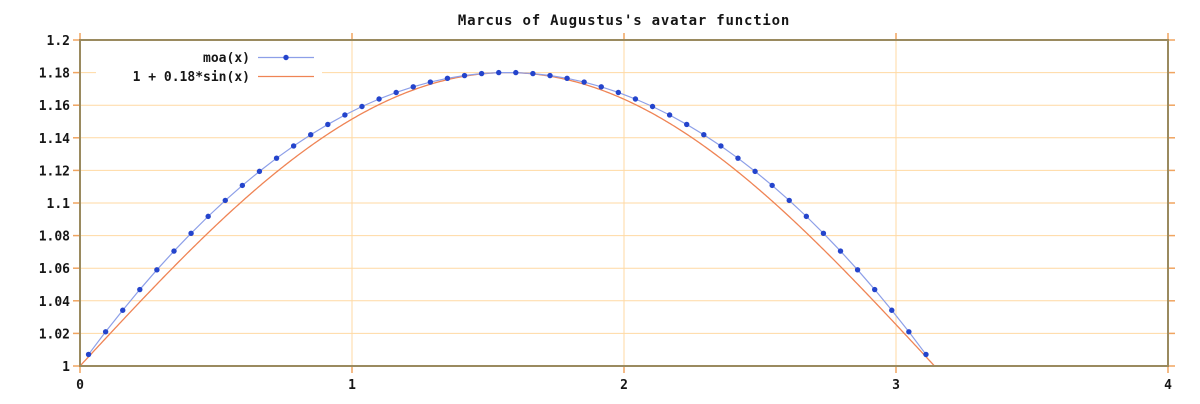 Image resolution: width=1200 pixels, height=404 pixels. I want to click on legend-label-sin: 1 + 0.18*sin(x), so click(191, 77).